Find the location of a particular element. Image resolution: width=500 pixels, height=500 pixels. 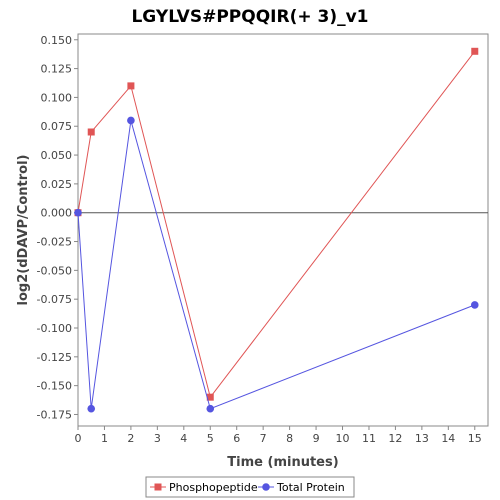

x-tick-label: 10 is located at coordinates (343, 438).